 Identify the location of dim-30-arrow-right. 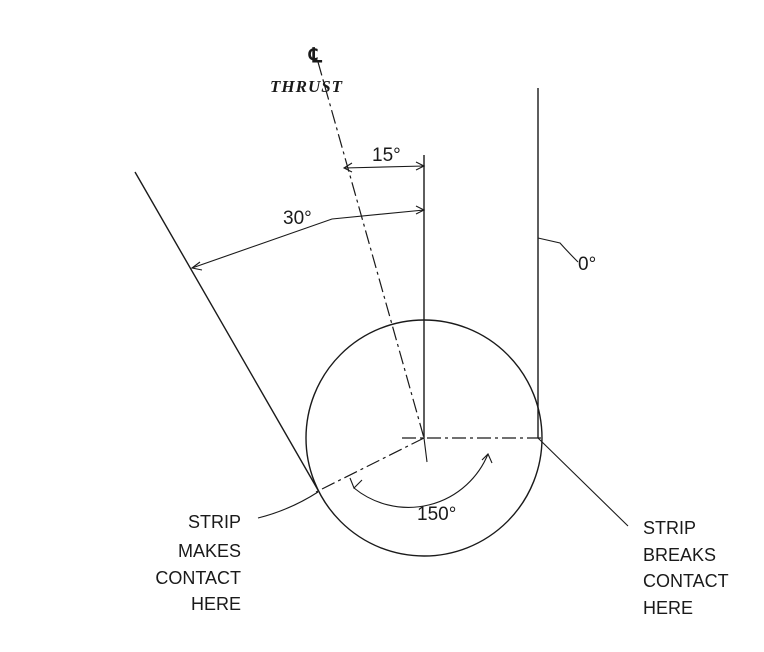
(420, 210).